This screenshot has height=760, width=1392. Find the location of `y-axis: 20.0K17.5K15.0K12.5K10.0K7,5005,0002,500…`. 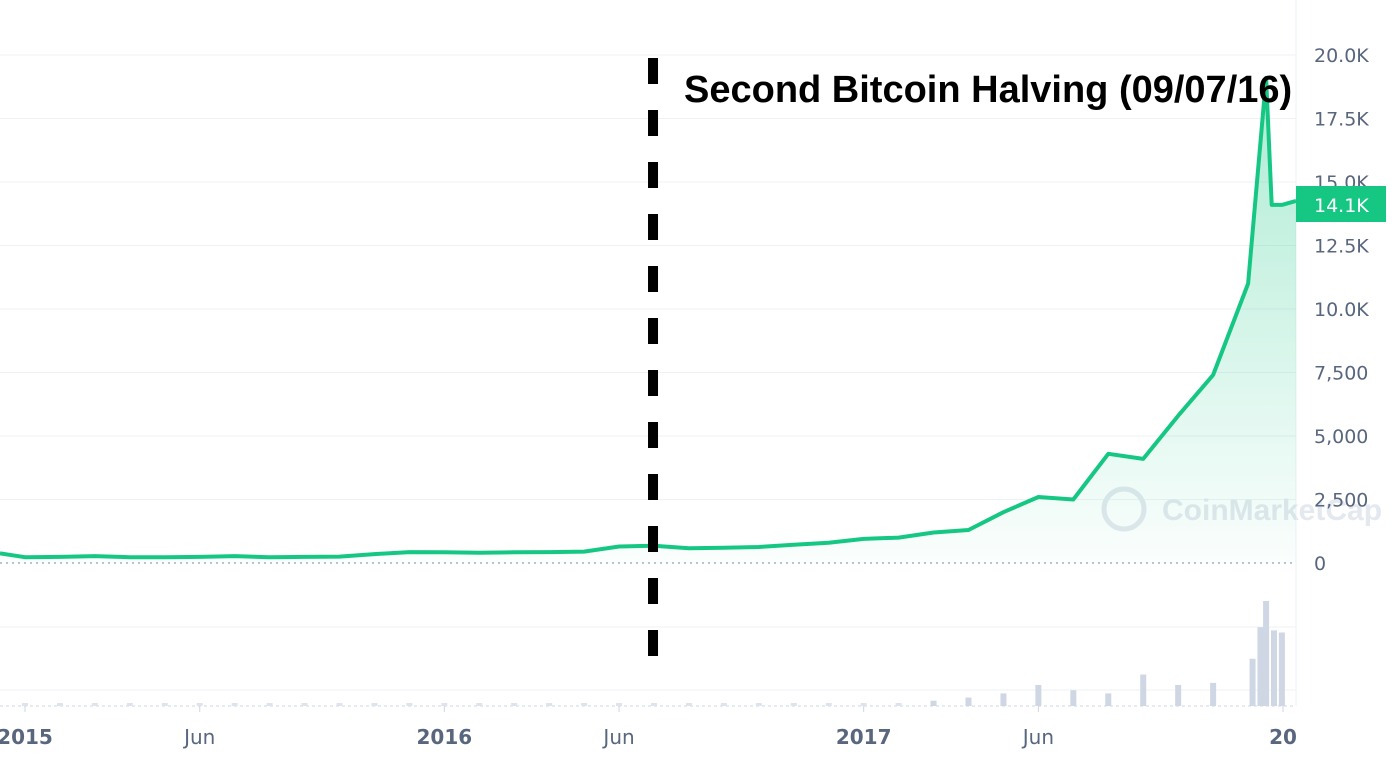

y-axis: 20.0K17.5K15.0K12.5K10.0K7,5005,0002,500… is located at coordinates (1341, 310).